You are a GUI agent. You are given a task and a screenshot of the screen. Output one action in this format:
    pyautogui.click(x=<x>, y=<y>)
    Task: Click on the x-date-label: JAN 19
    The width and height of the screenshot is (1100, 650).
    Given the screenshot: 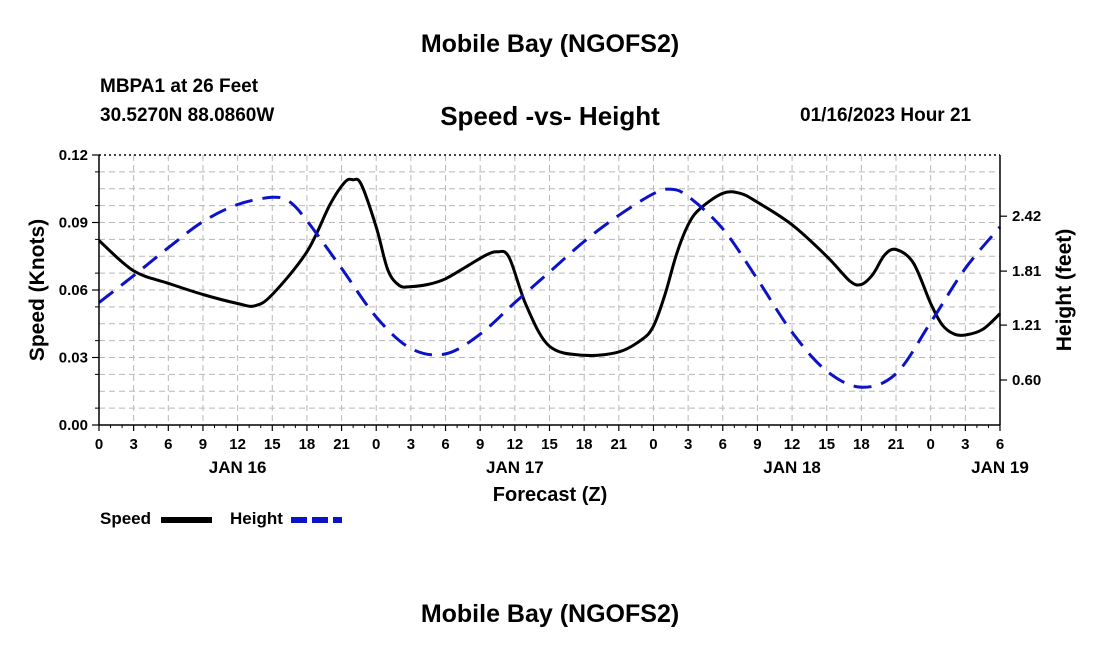 What is the action you would take?
    pyautogui.click(x=1000, y=467)
    